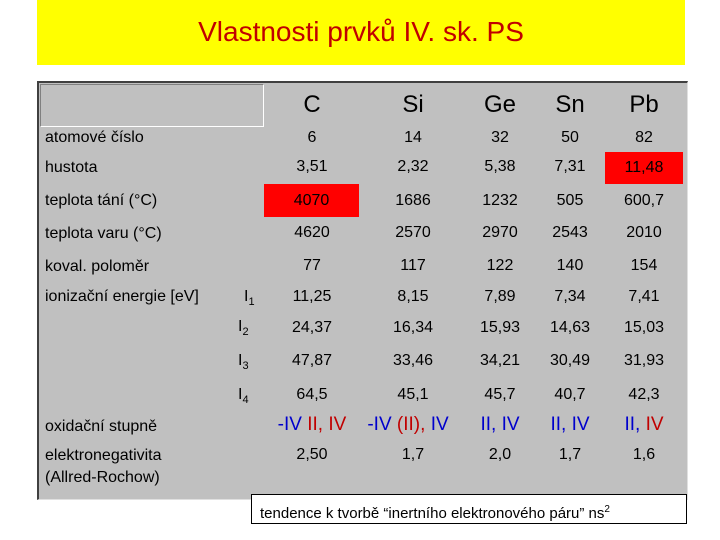 The height and width of the screenshot is (540, 720). Describe the element at coordinates (408, 424) in the screenshot. I see `cell-oxidation-si: -IV (II), IV` at that location.